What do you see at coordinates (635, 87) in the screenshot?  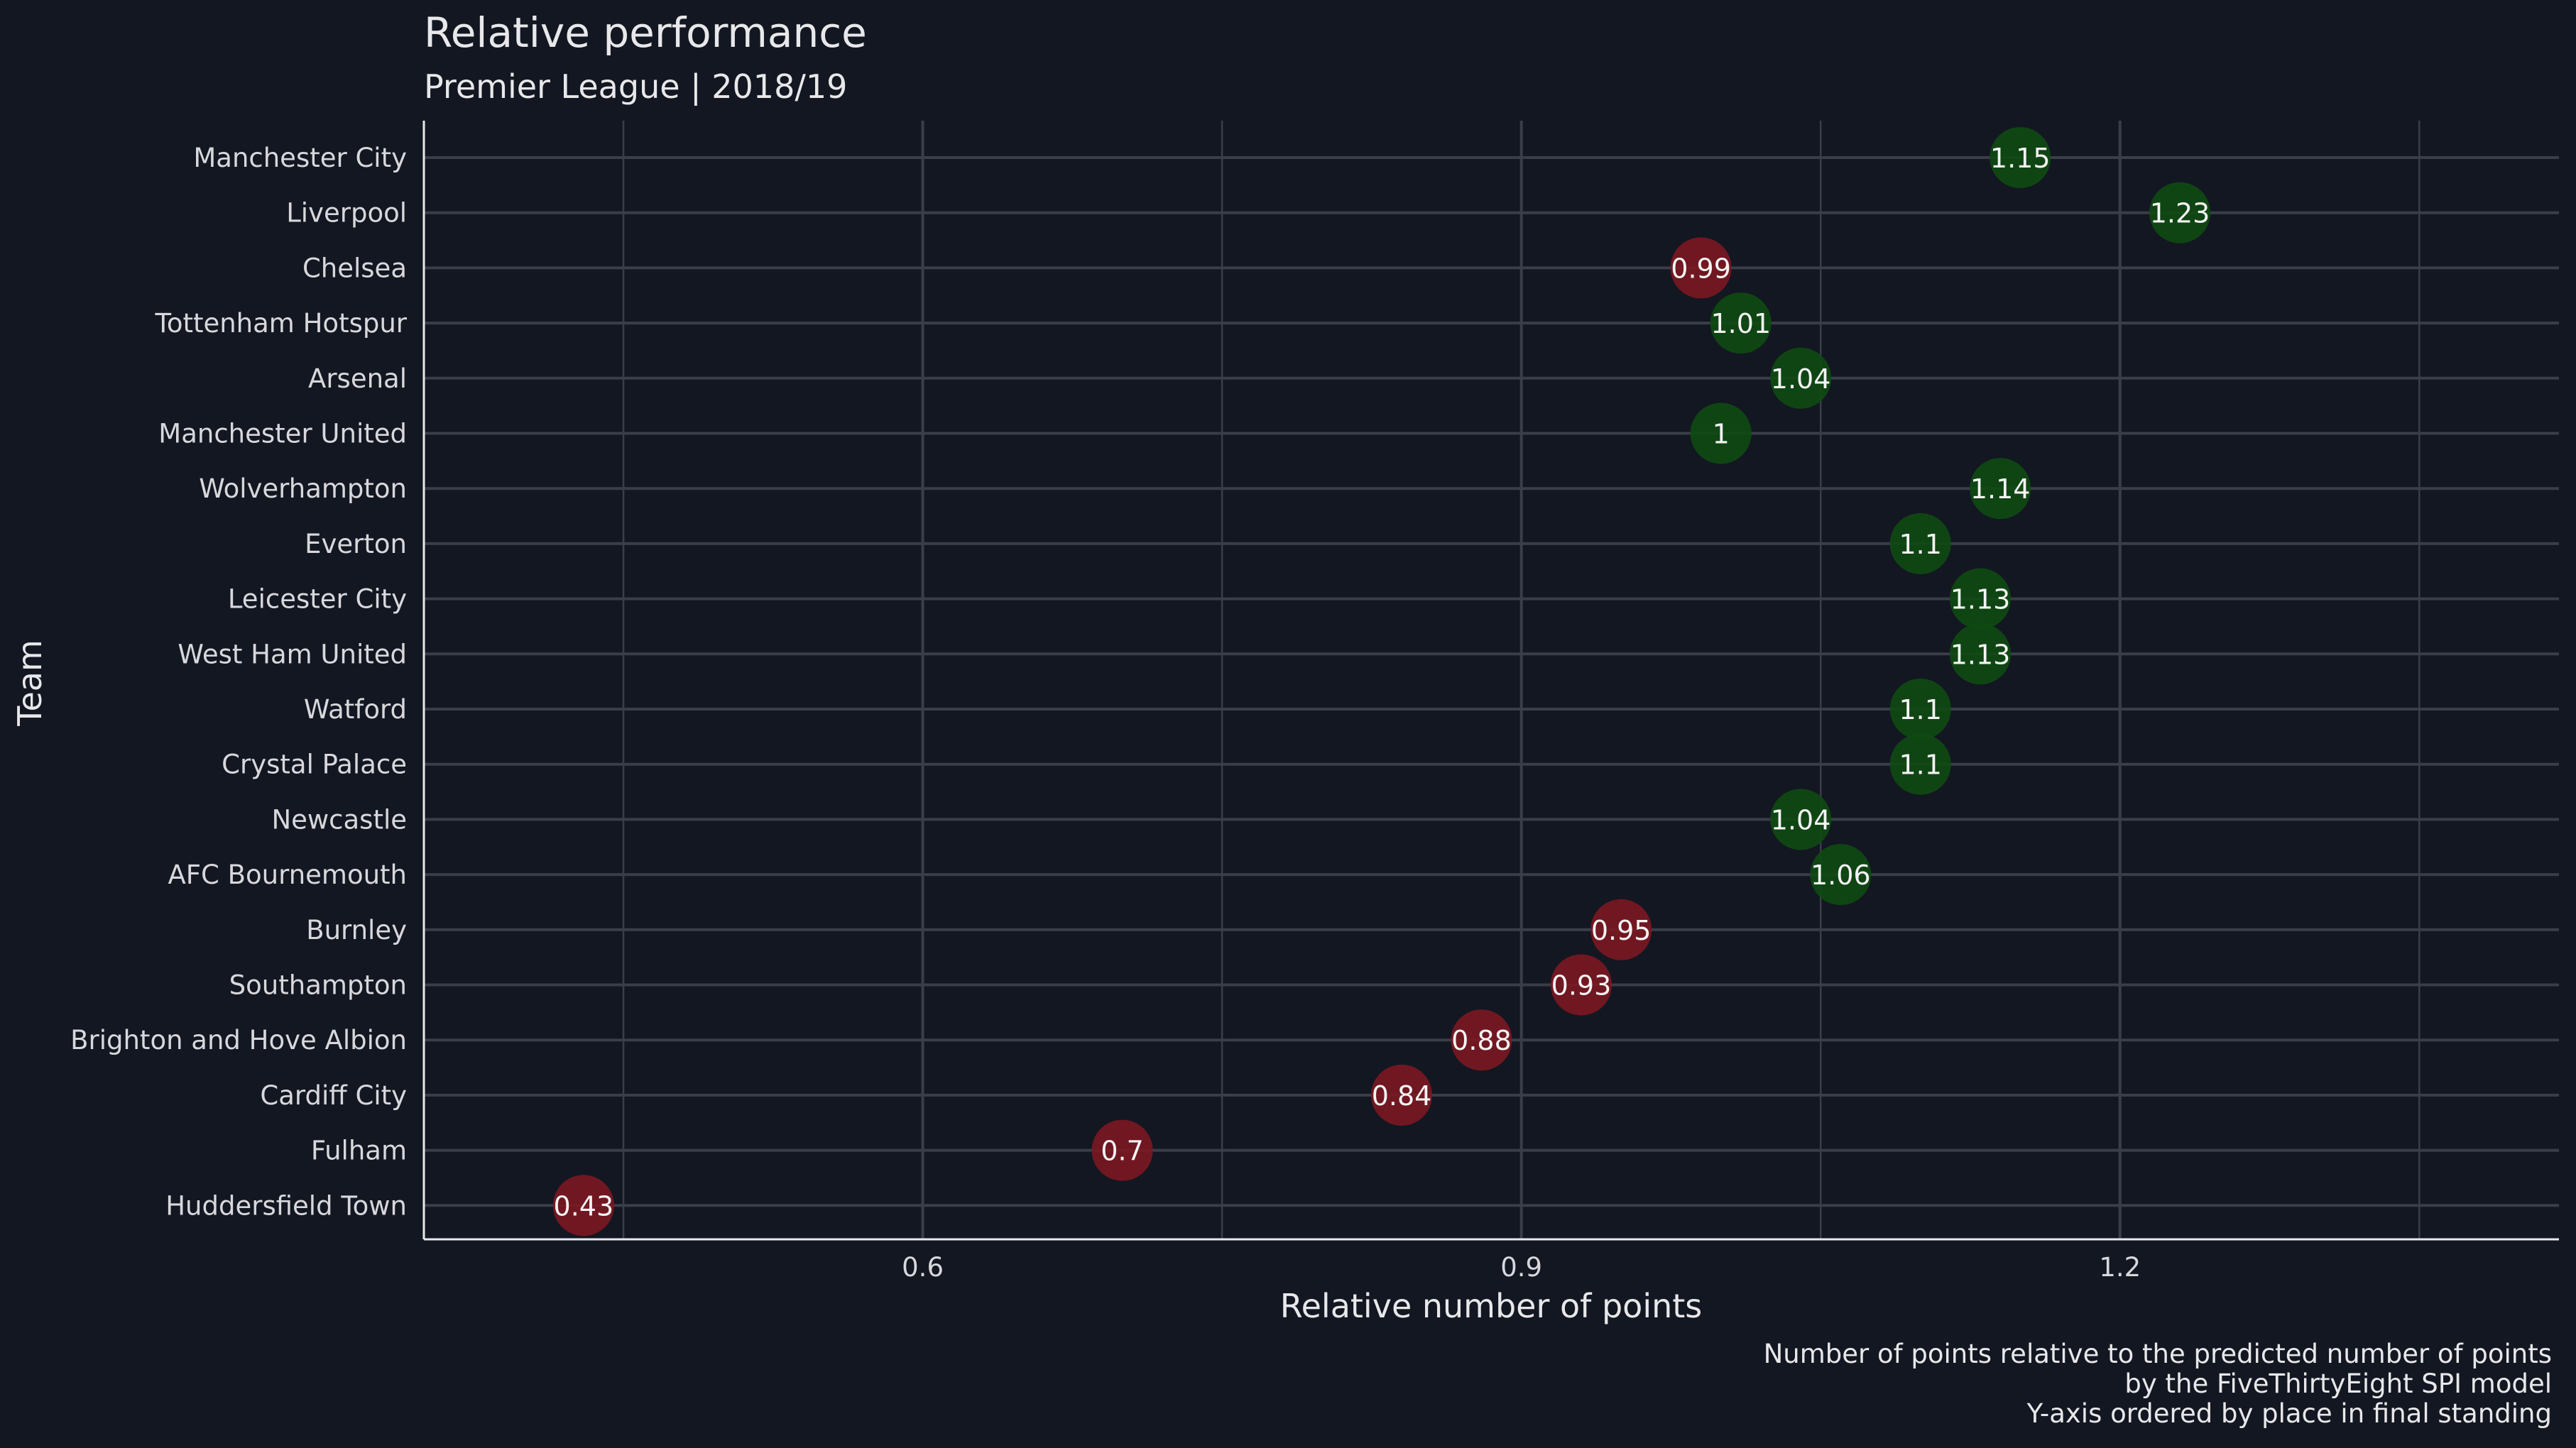 I see `chart-subtitle: Premier League | 2018/19` at bounding box center [635, 87].